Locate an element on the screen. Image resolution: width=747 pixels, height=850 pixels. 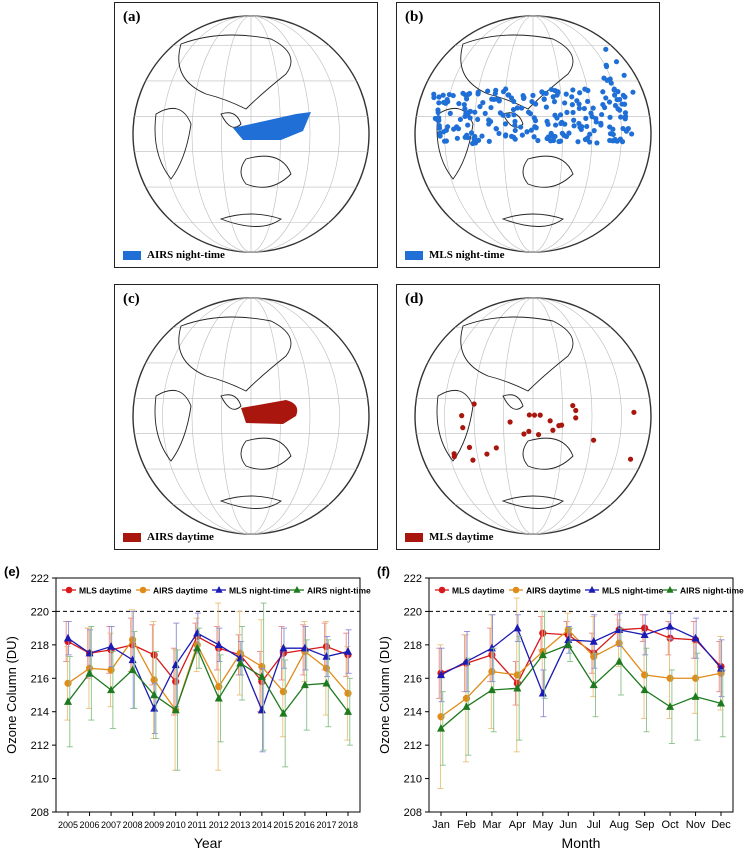
x-tick-label: 2011 is located at coordinates (197, 825).